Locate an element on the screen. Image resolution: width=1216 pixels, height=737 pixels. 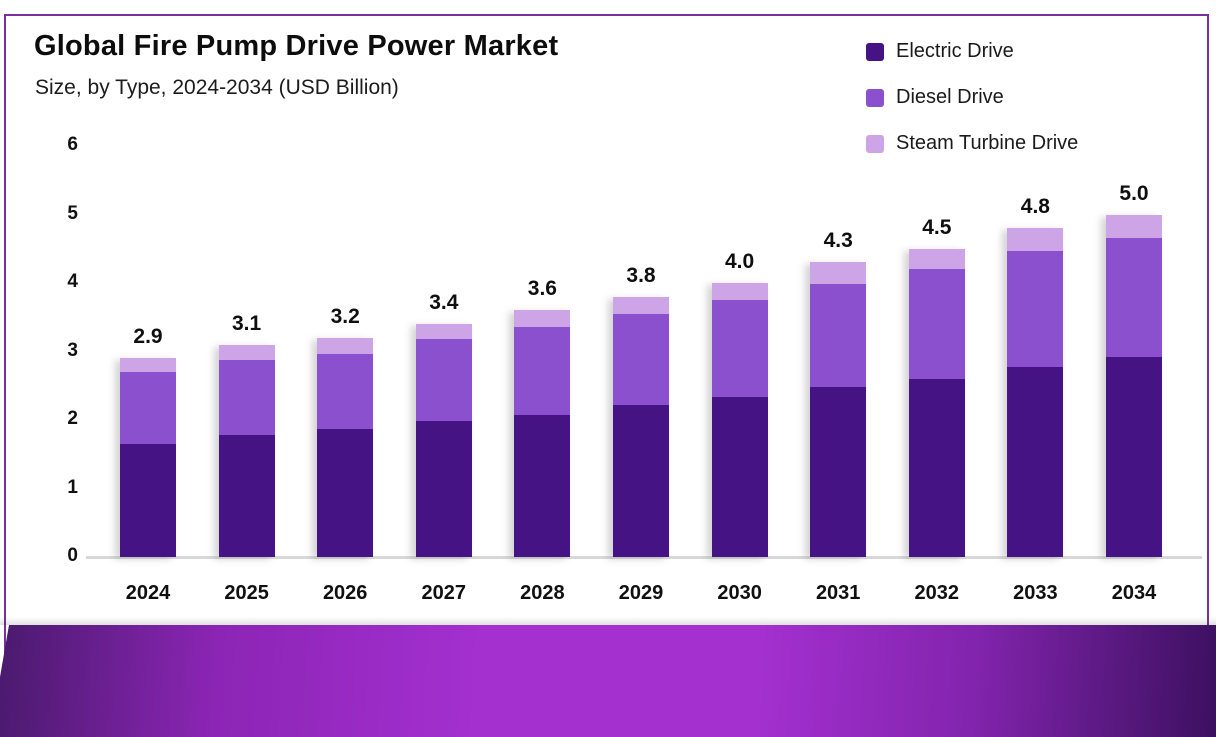
x-axis-tick-label: 2032 is located at coordinates (937, 593).